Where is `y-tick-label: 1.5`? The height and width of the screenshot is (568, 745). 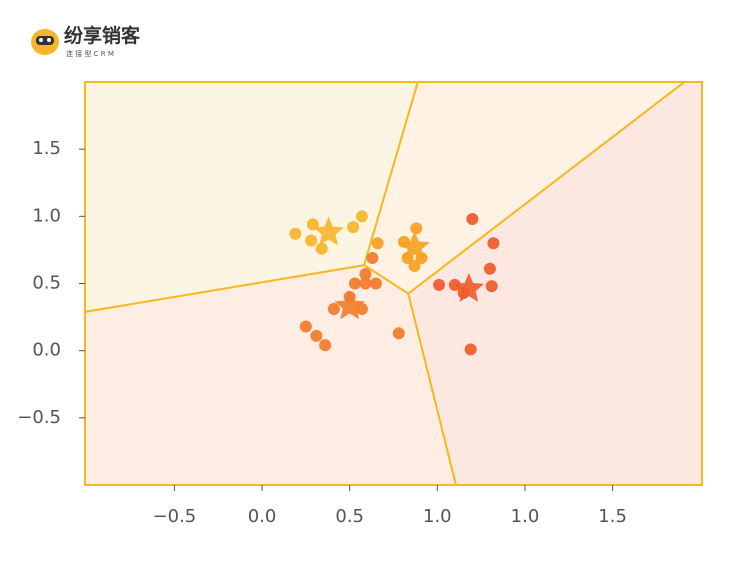 y-tick-label: 1.5 is located at coordinates (46, 148).